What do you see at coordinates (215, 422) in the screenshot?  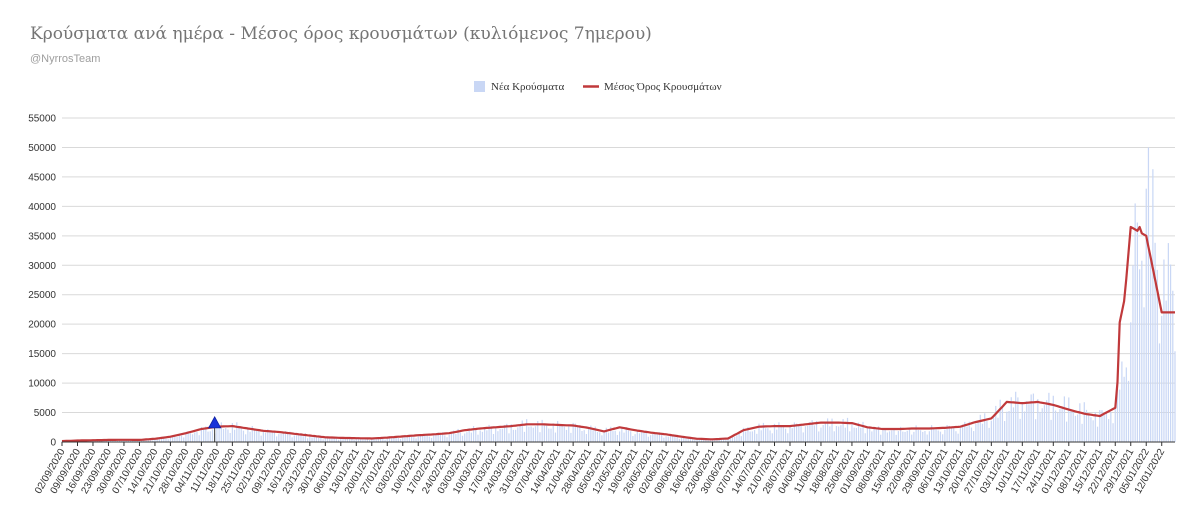 I see `triangle-marker` at bounding box center [215, 422].